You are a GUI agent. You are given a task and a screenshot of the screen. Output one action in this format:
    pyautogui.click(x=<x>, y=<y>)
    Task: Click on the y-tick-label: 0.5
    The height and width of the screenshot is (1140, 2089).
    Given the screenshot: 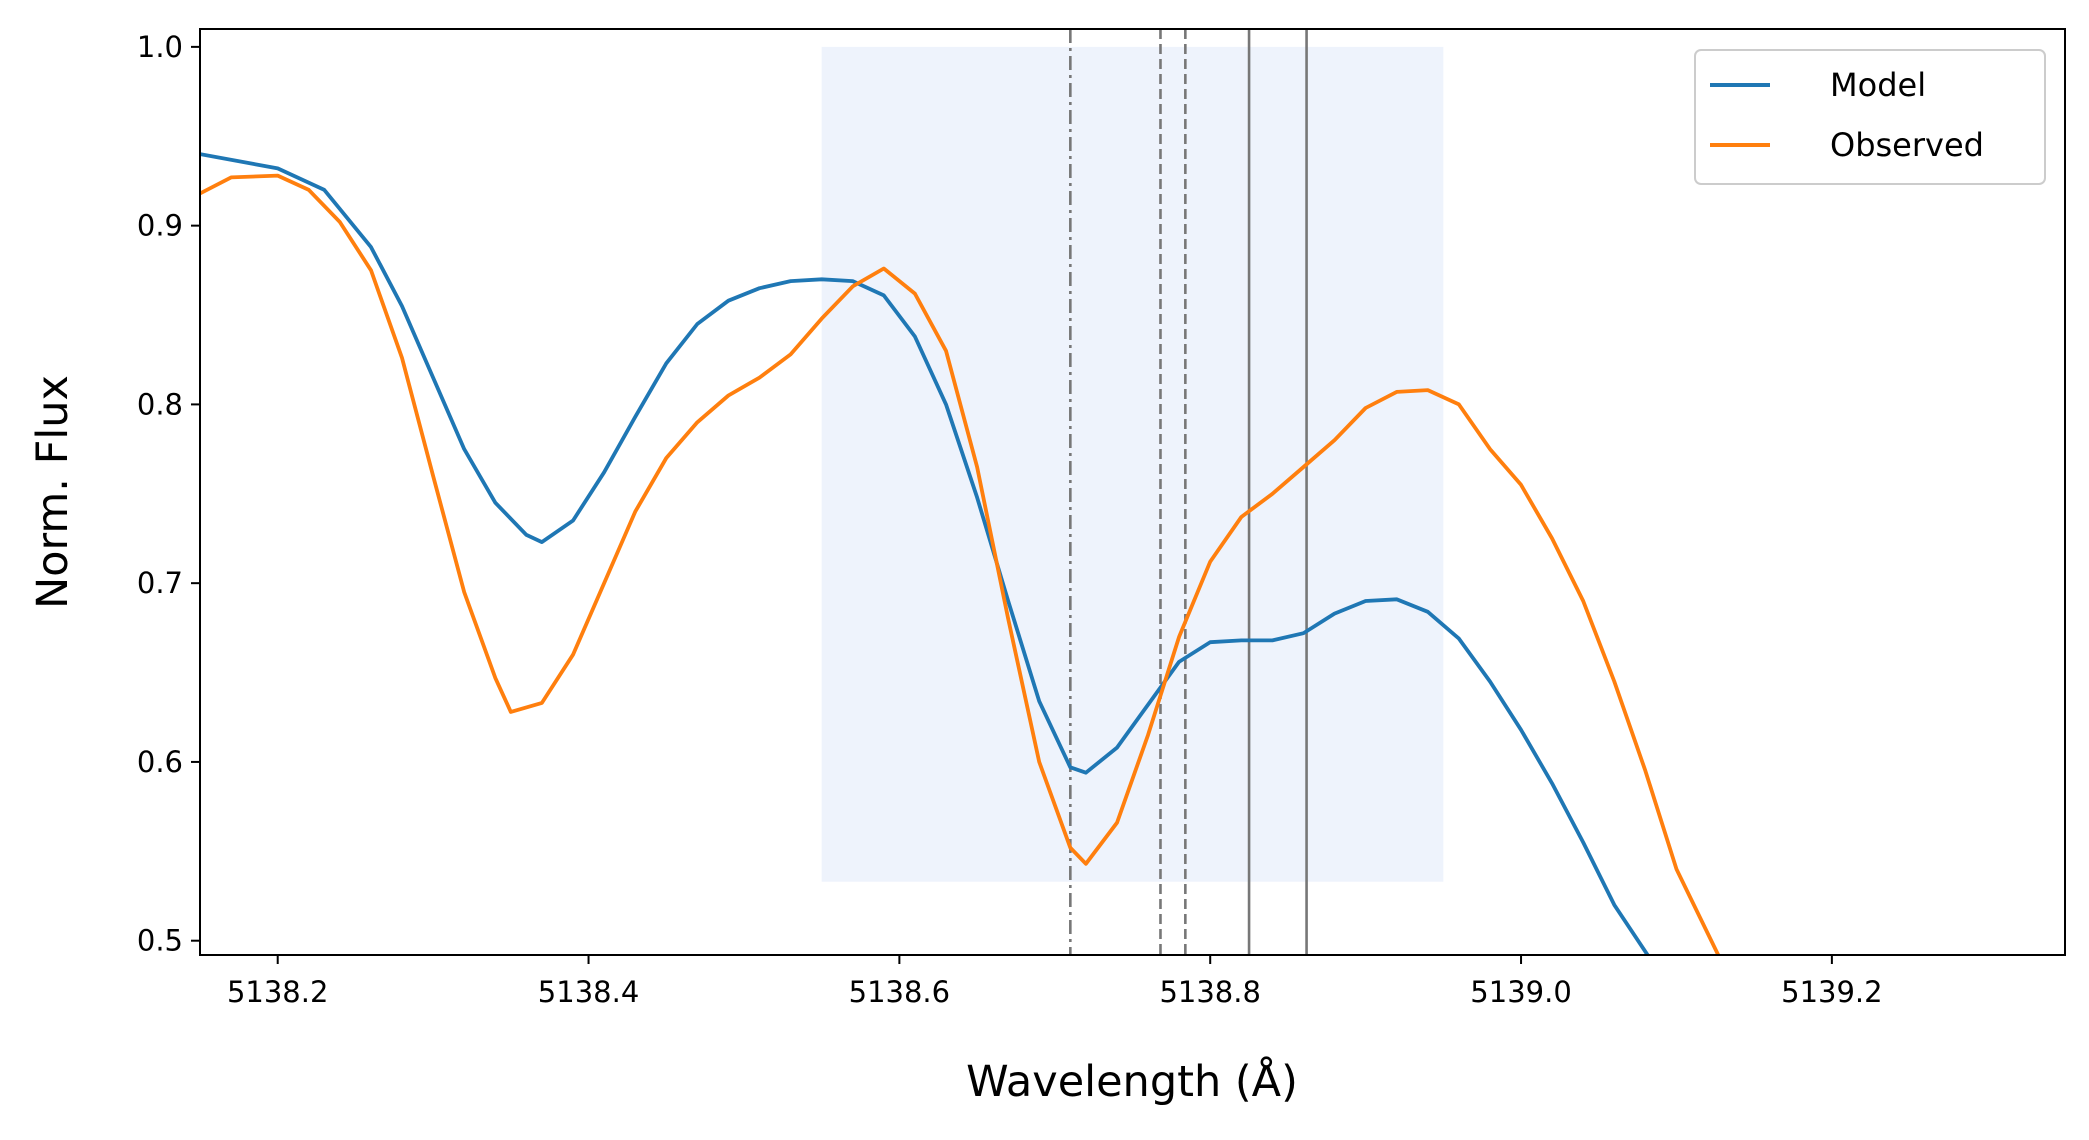 What is the action you would take?
    pyautogui.click(x=160, y=941)
    